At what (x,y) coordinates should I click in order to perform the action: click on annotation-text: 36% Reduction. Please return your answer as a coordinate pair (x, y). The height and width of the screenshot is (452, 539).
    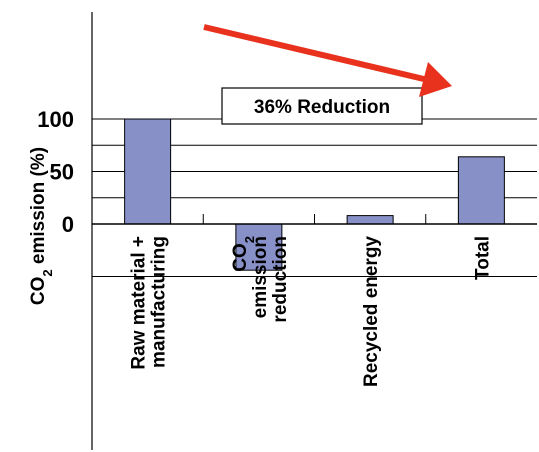
    Looking at the image, I should click on (322, 107).